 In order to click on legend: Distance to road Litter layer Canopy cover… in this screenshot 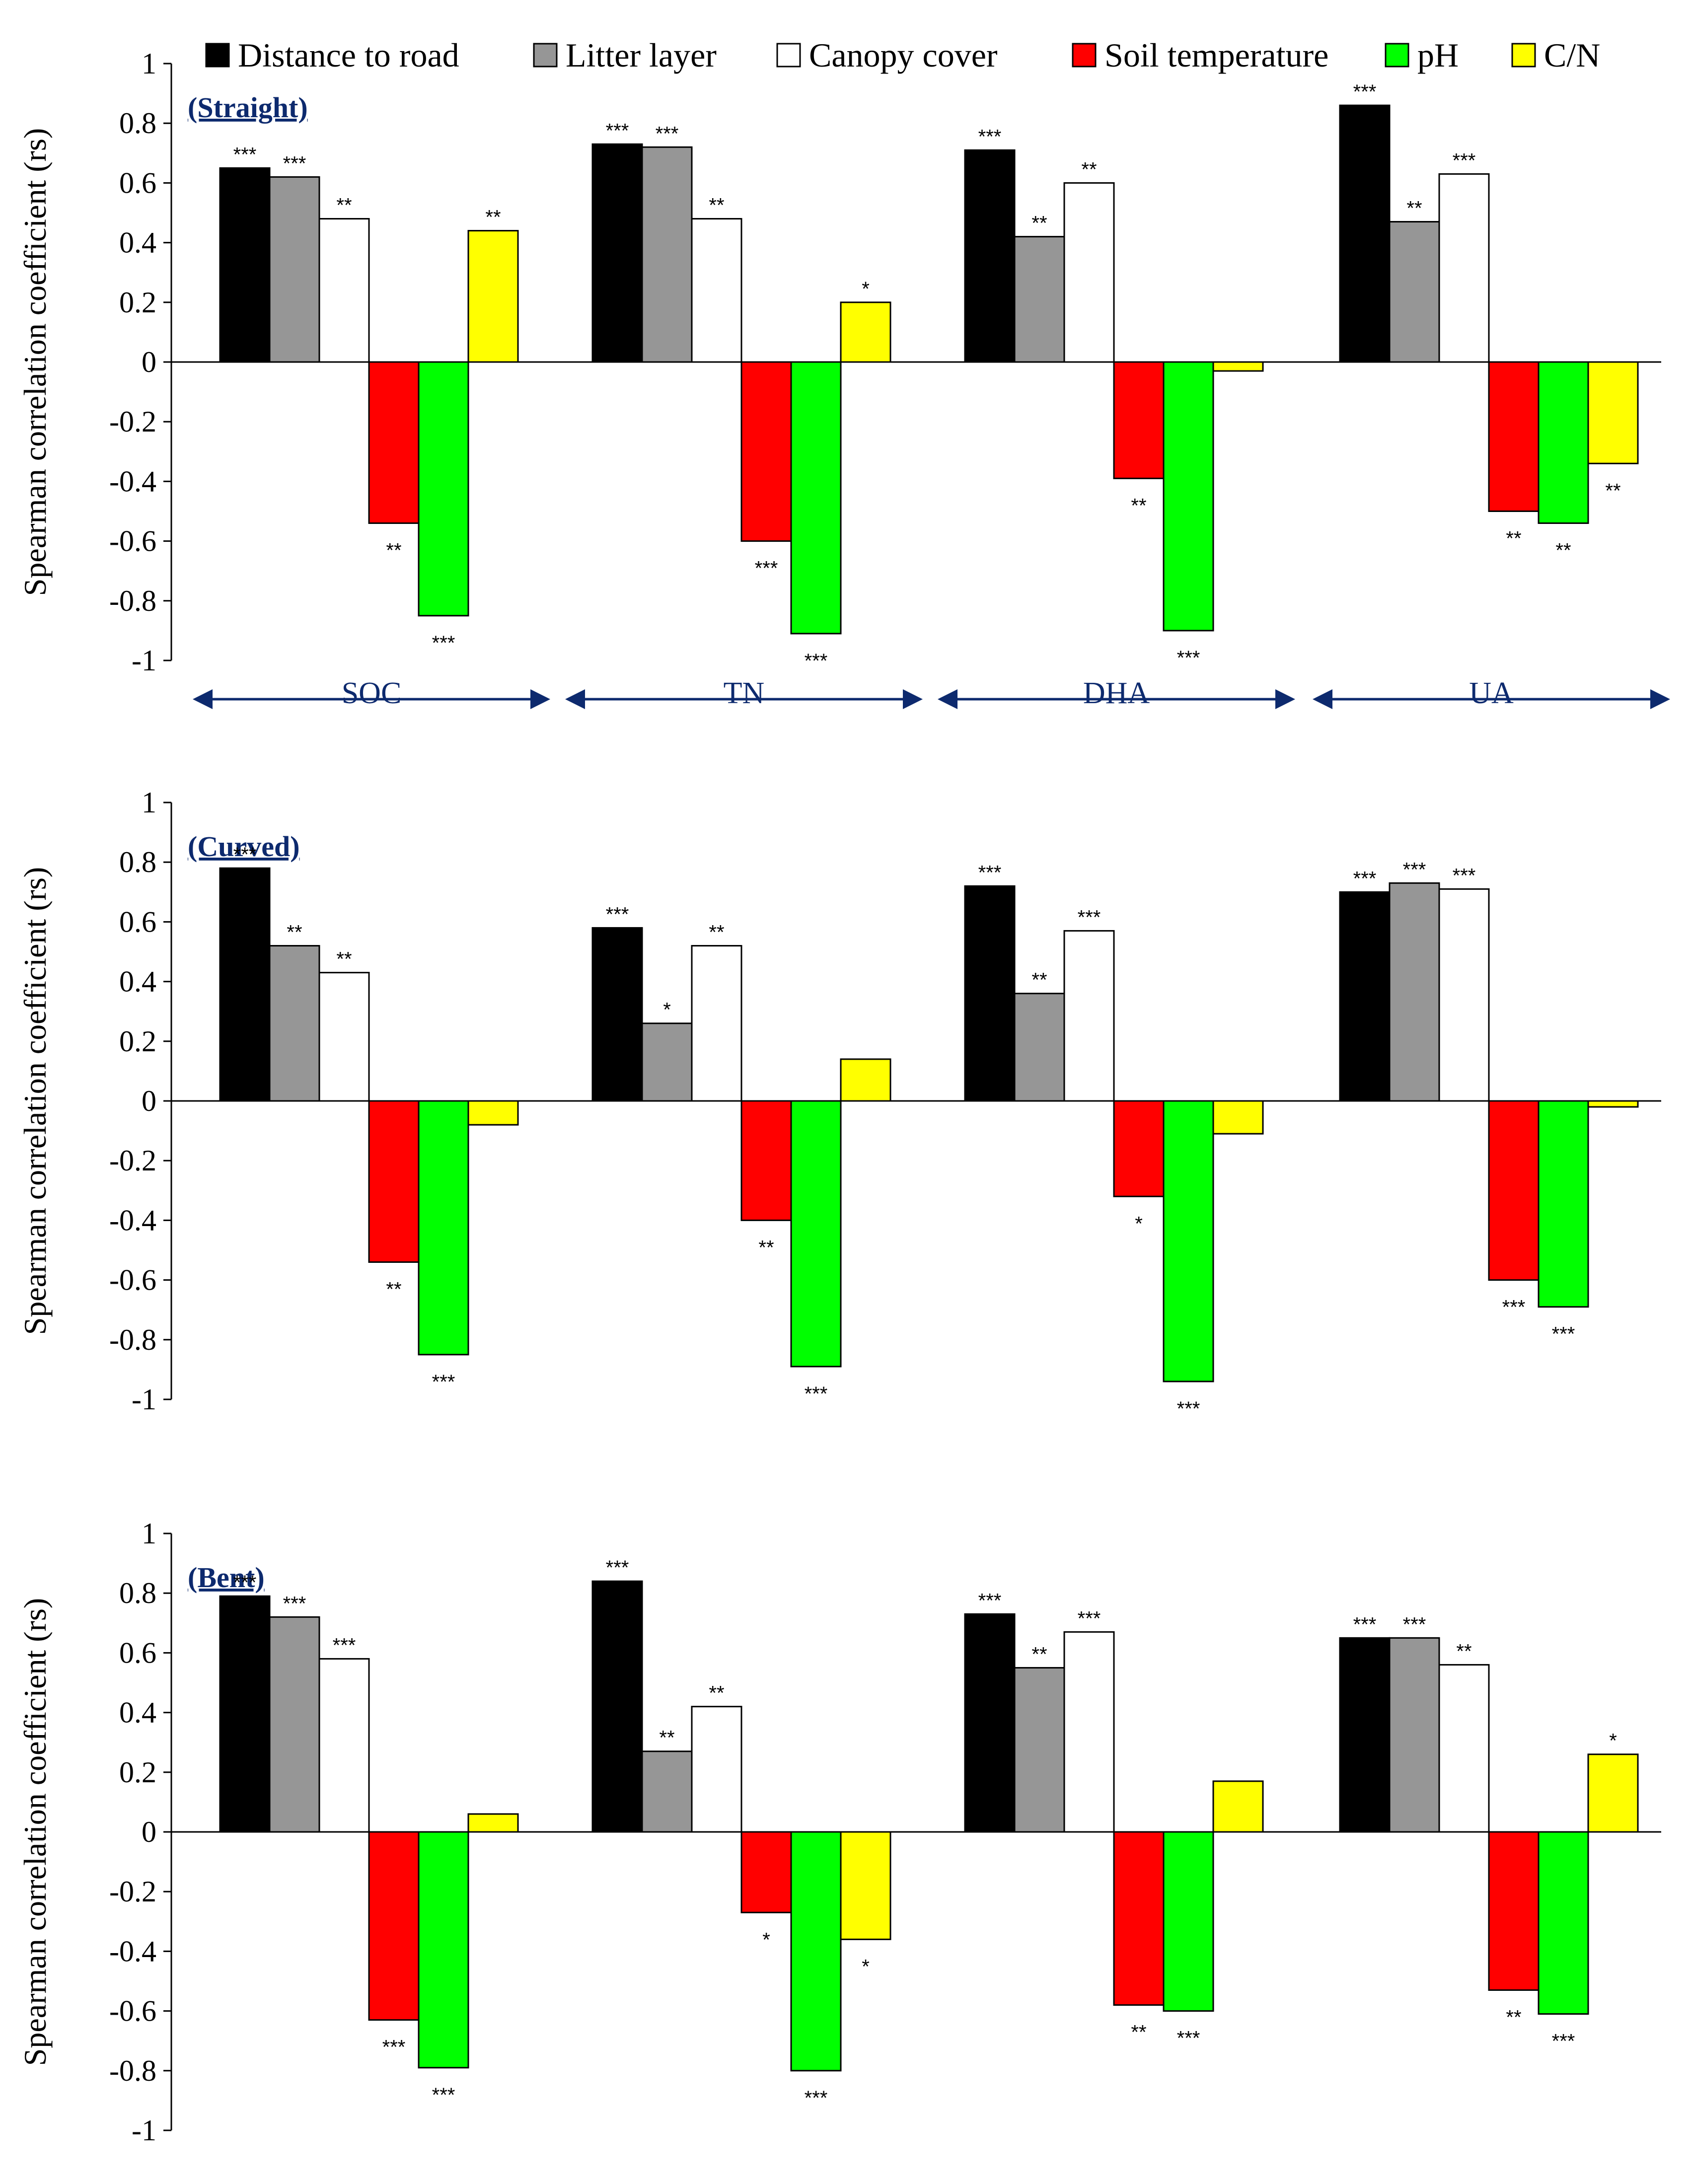, I will do `click(902, 55)`.